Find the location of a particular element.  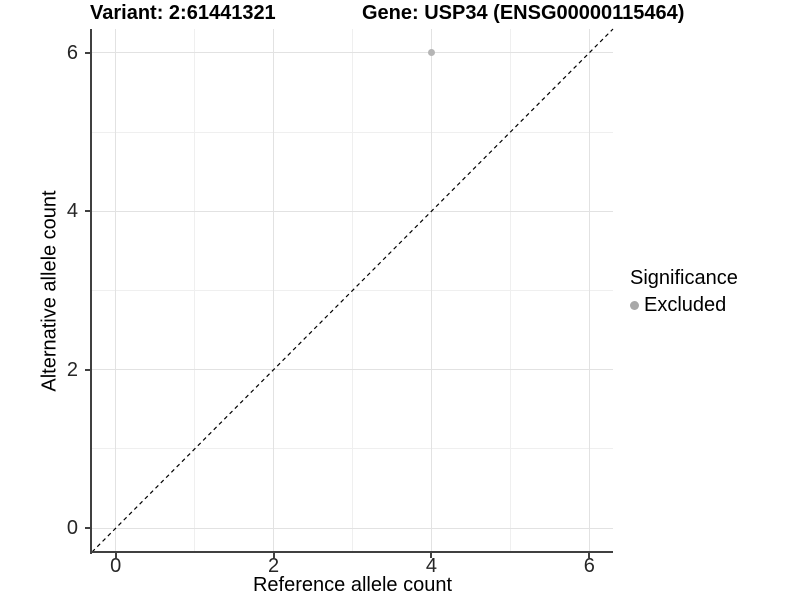

data-point-excluded is located at coordinates (431, 53).